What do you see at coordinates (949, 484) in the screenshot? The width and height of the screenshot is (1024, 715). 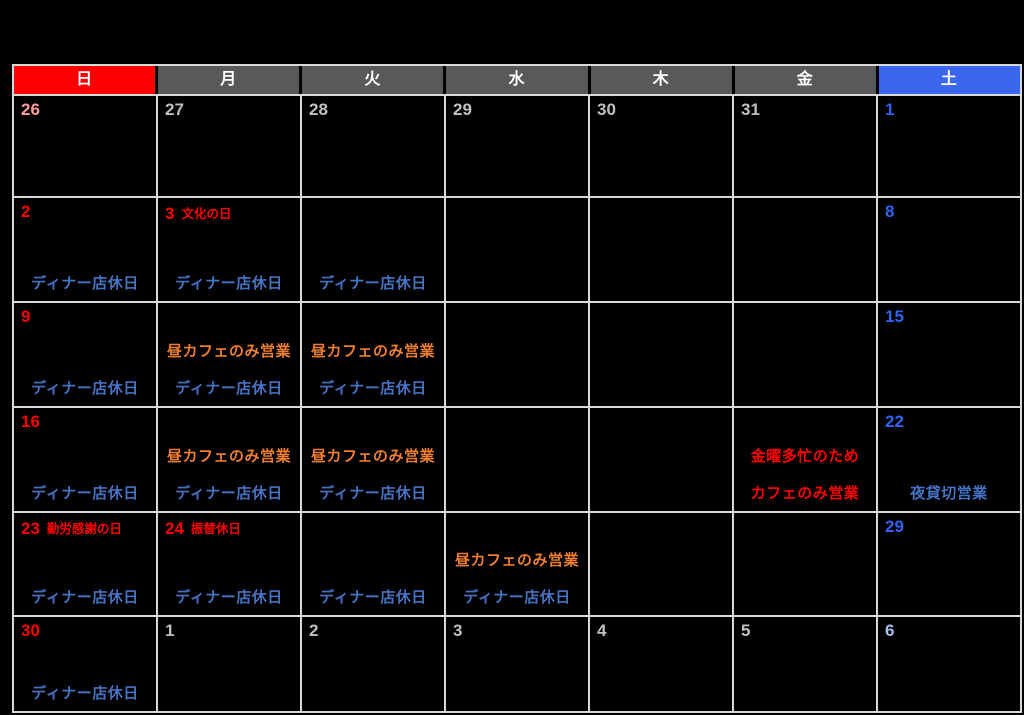 I see `day-notes: 夜貸切営業` at bounding box center [949, 484].